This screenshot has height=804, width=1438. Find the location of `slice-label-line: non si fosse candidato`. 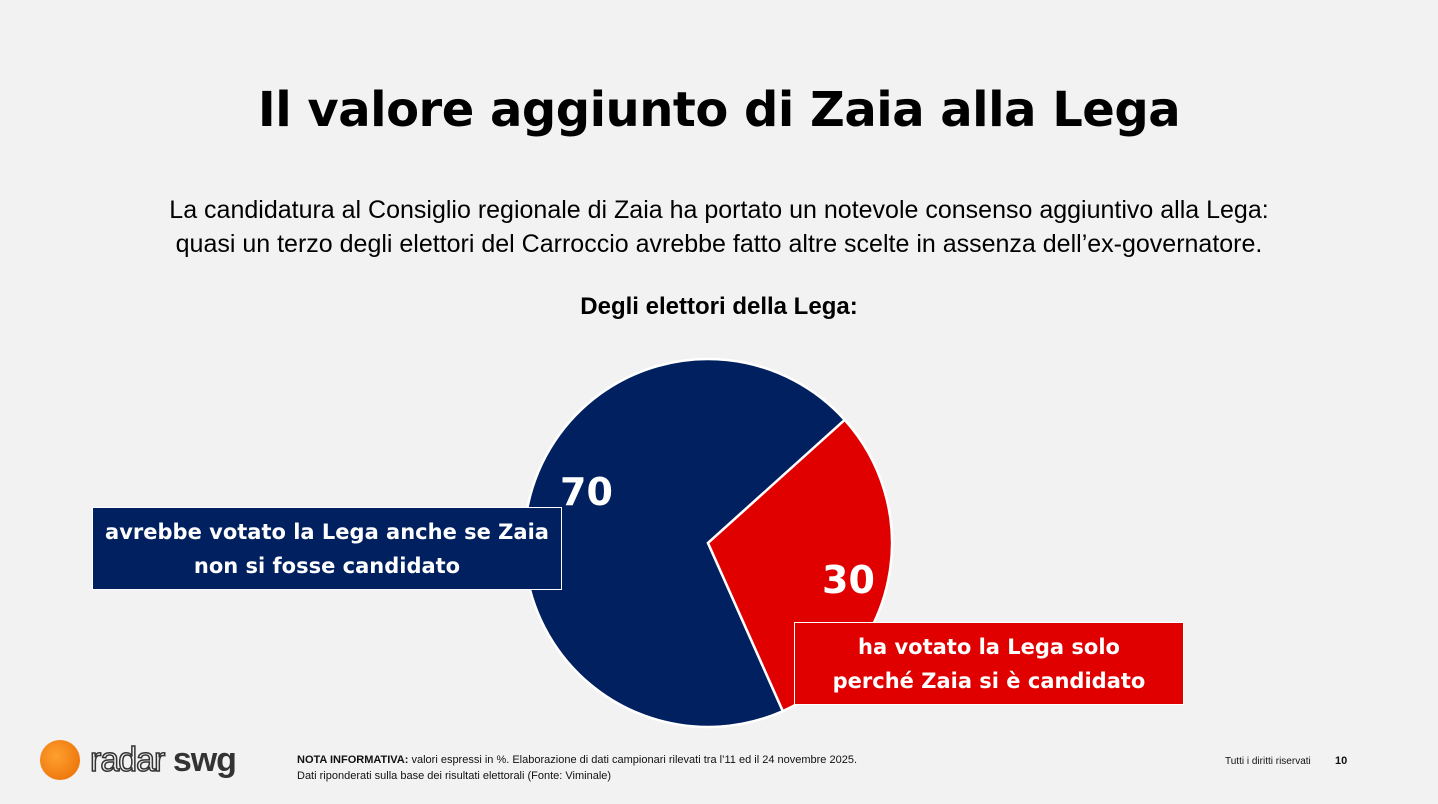

slice-label-line: non si fosse candidato is located at coordinates (327, 565).